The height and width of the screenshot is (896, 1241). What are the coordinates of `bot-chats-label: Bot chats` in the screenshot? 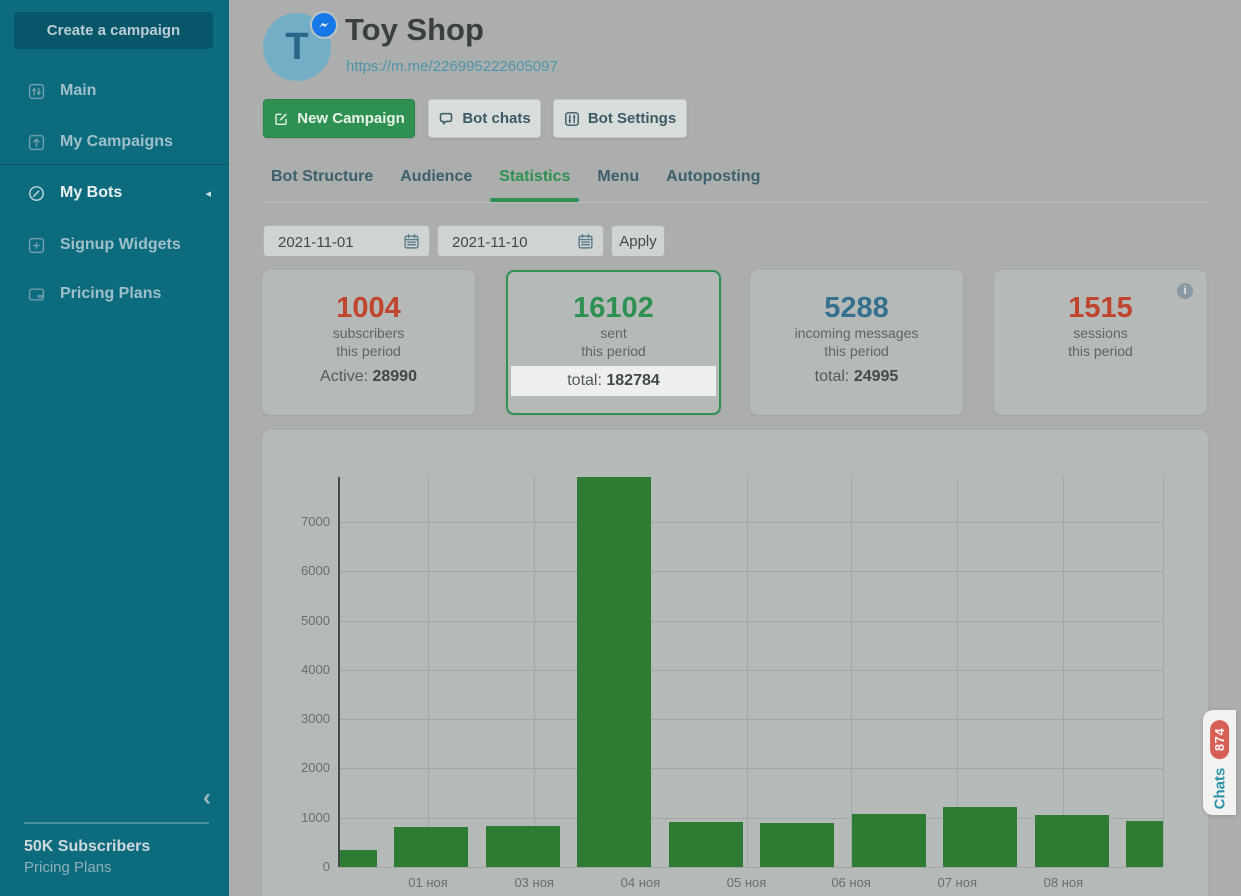 It's located at (496, 118).